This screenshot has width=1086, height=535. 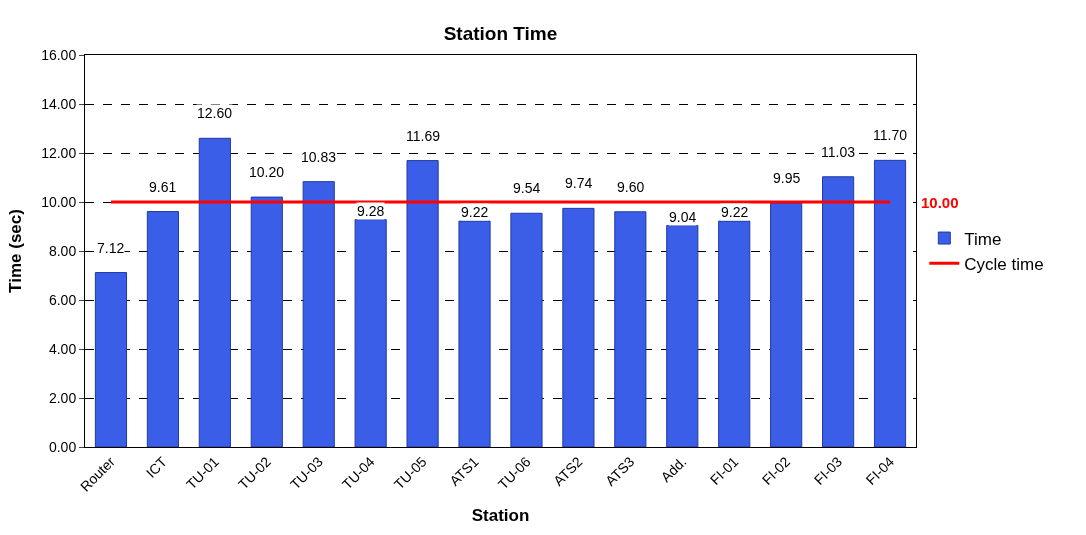 I want to click on y-tick-label: 10.00, so click(x=59, y=201).